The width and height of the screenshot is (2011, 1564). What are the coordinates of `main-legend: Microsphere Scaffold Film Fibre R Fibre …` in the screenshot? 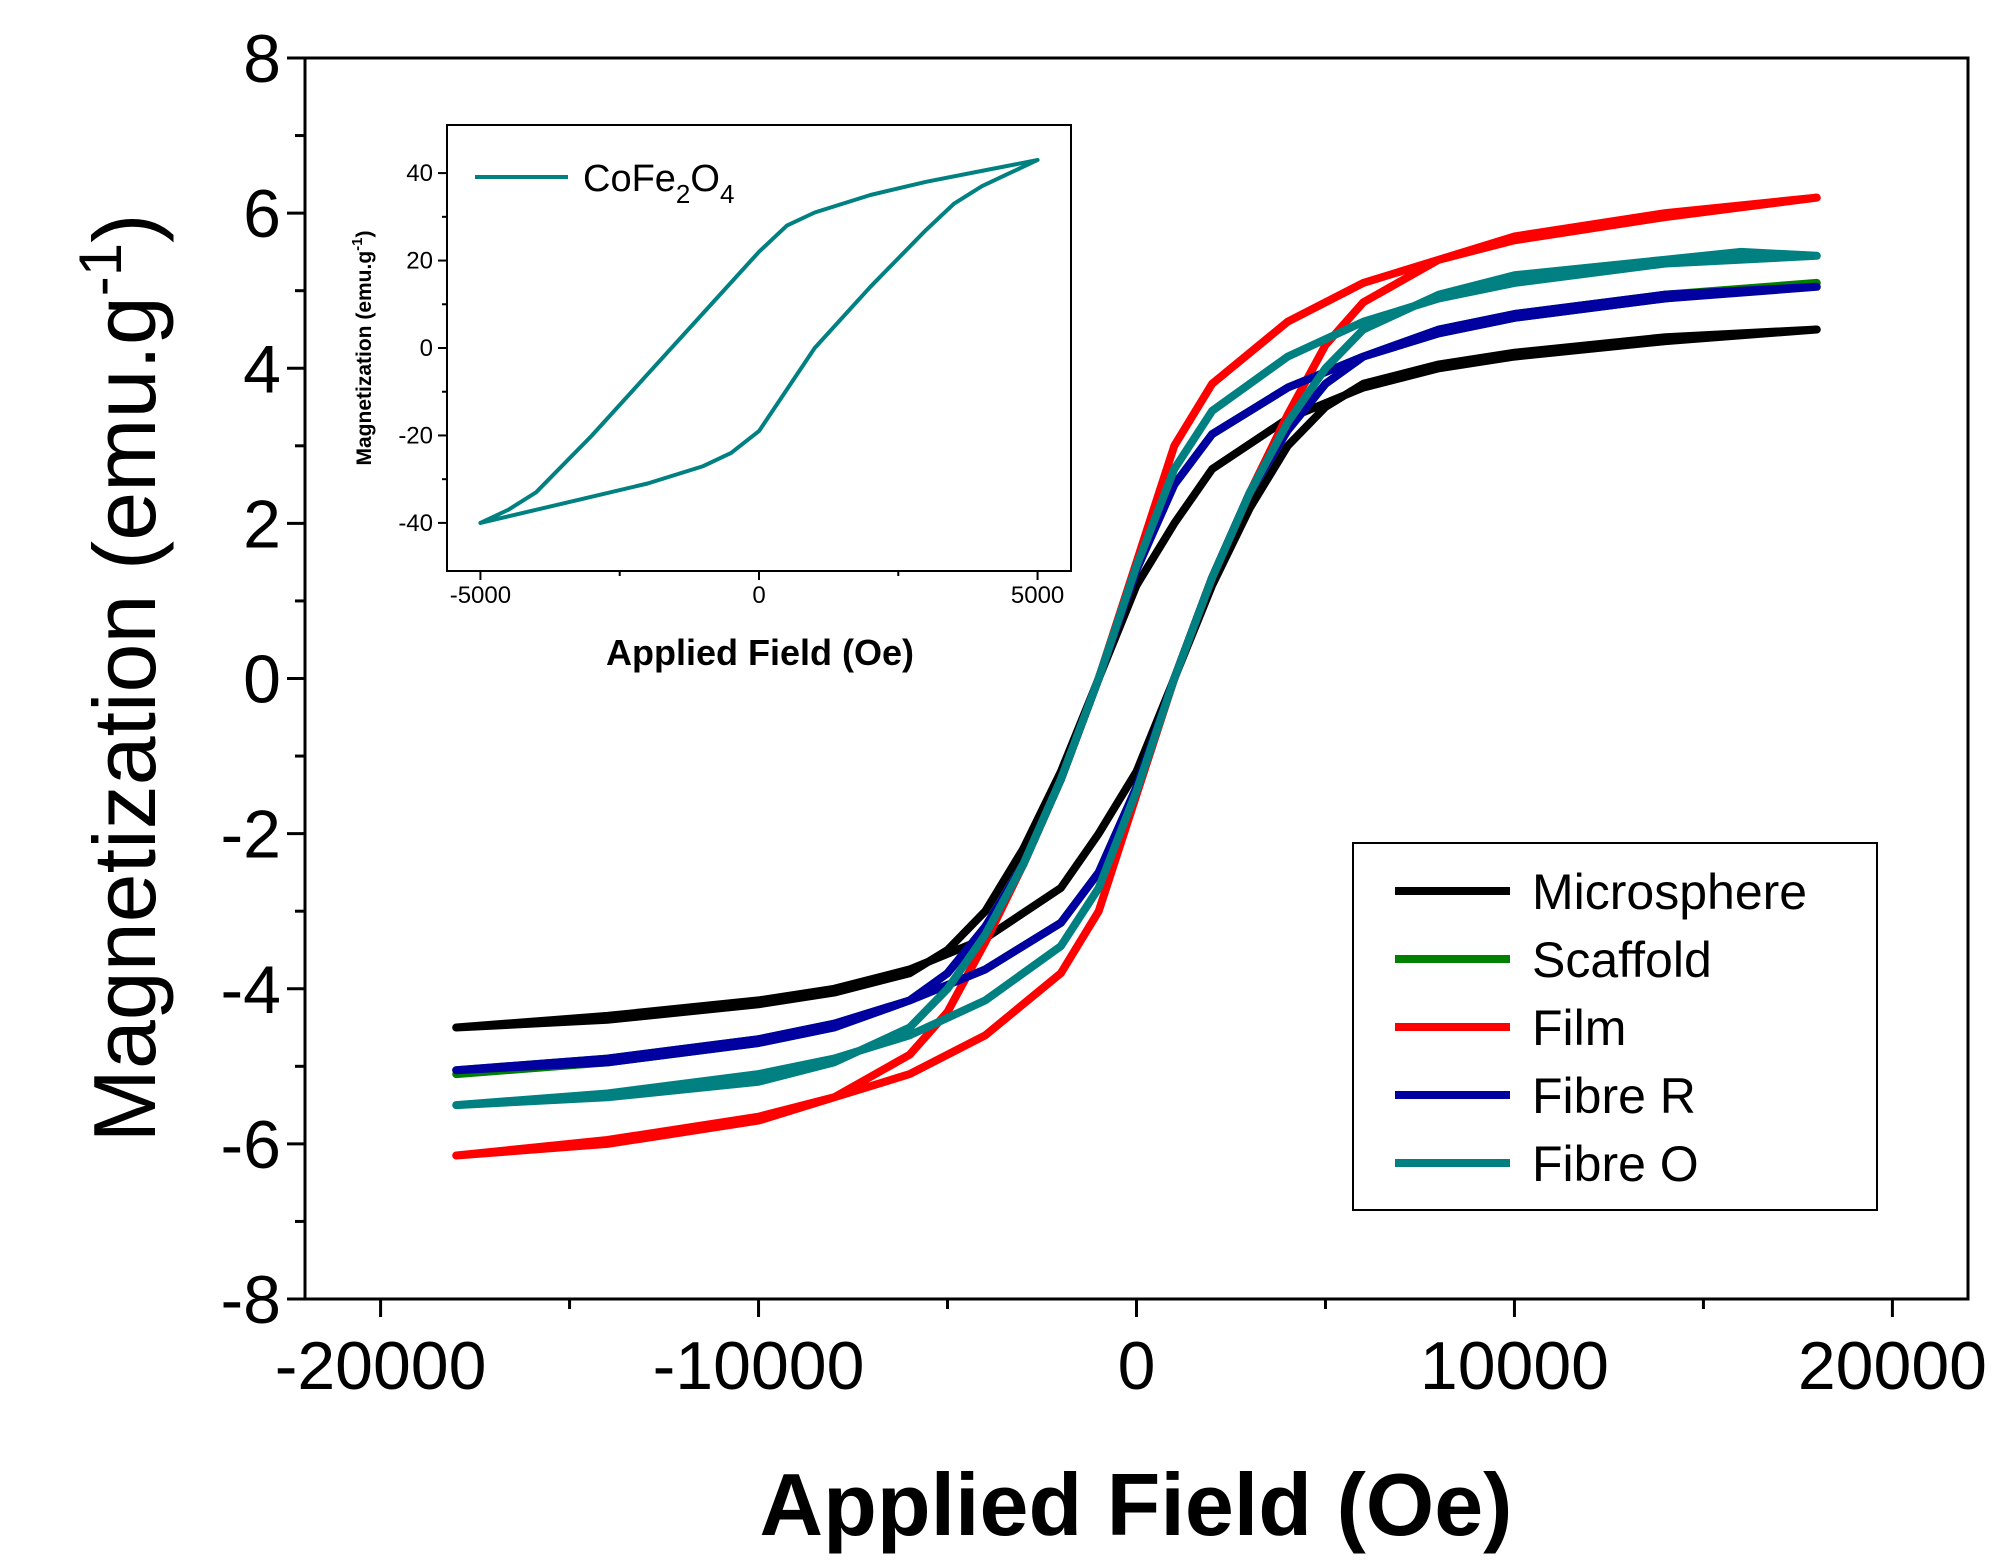 It's located at (1615, 1026).